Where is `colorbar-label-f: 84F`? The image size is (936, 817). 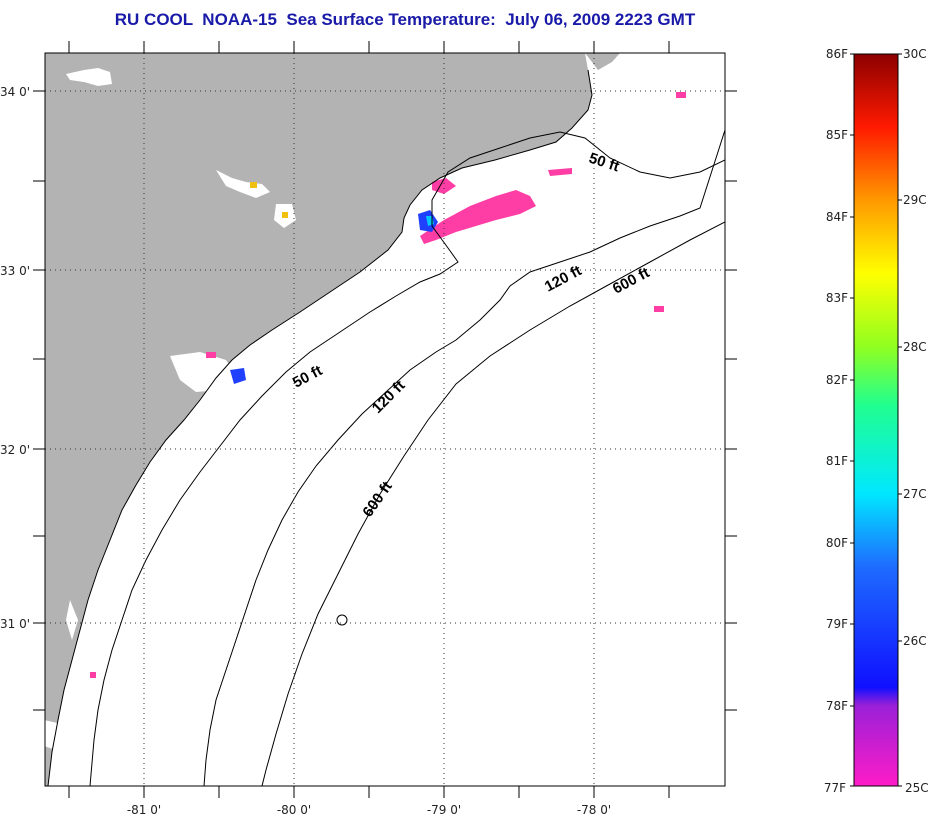 colorbar-label-f: 84F is located at coordinates (837, 217).